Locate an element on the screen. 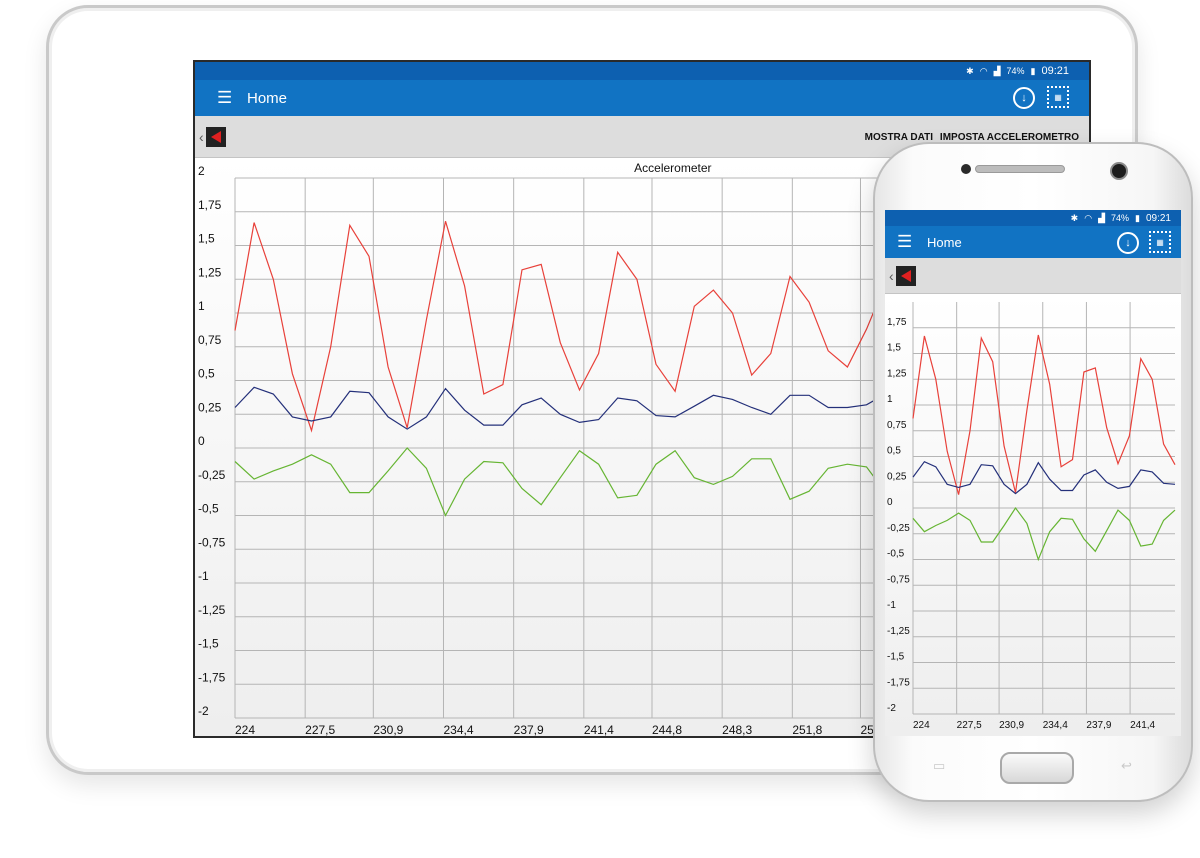 The width and height of the screenshot is (1200, 858). show-data-button: MOSTRA DATI is located at coordinates (898, 137).